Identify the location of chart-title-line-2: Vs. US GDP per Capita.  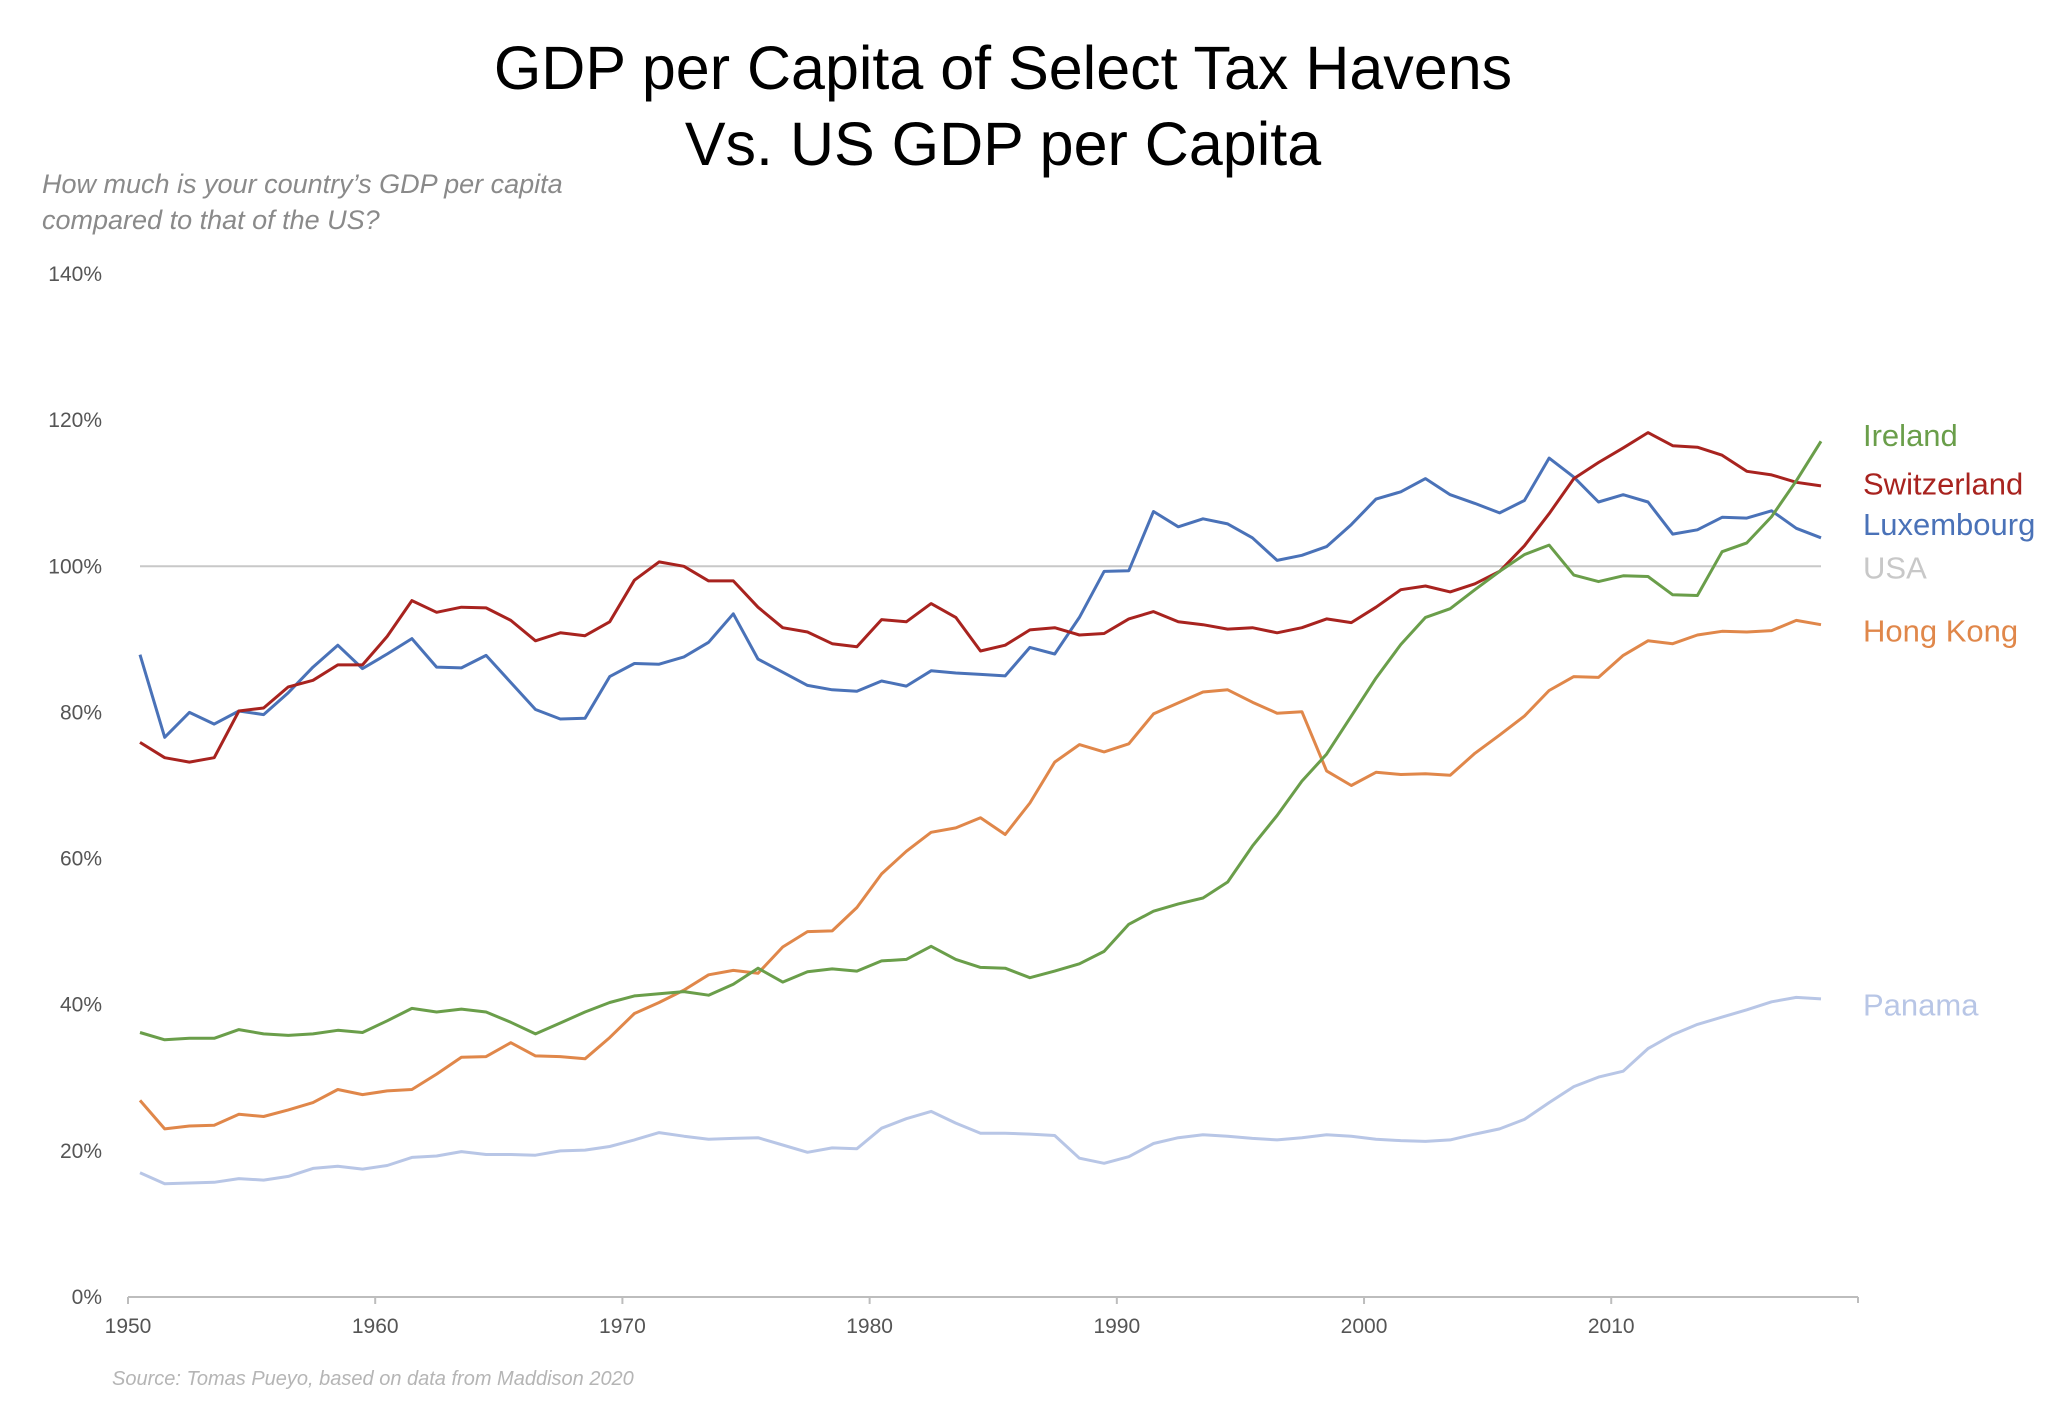
(1003, 144).